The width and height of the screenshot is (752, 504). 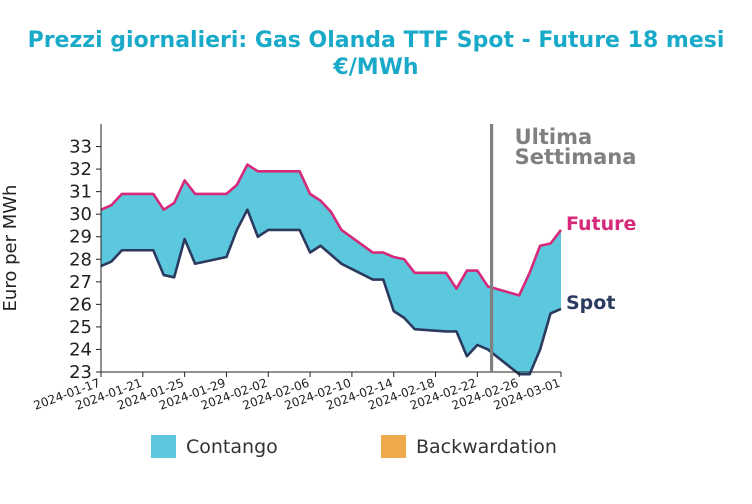 I want to click on y-tick-label: 25, so click(x=80, y=327).